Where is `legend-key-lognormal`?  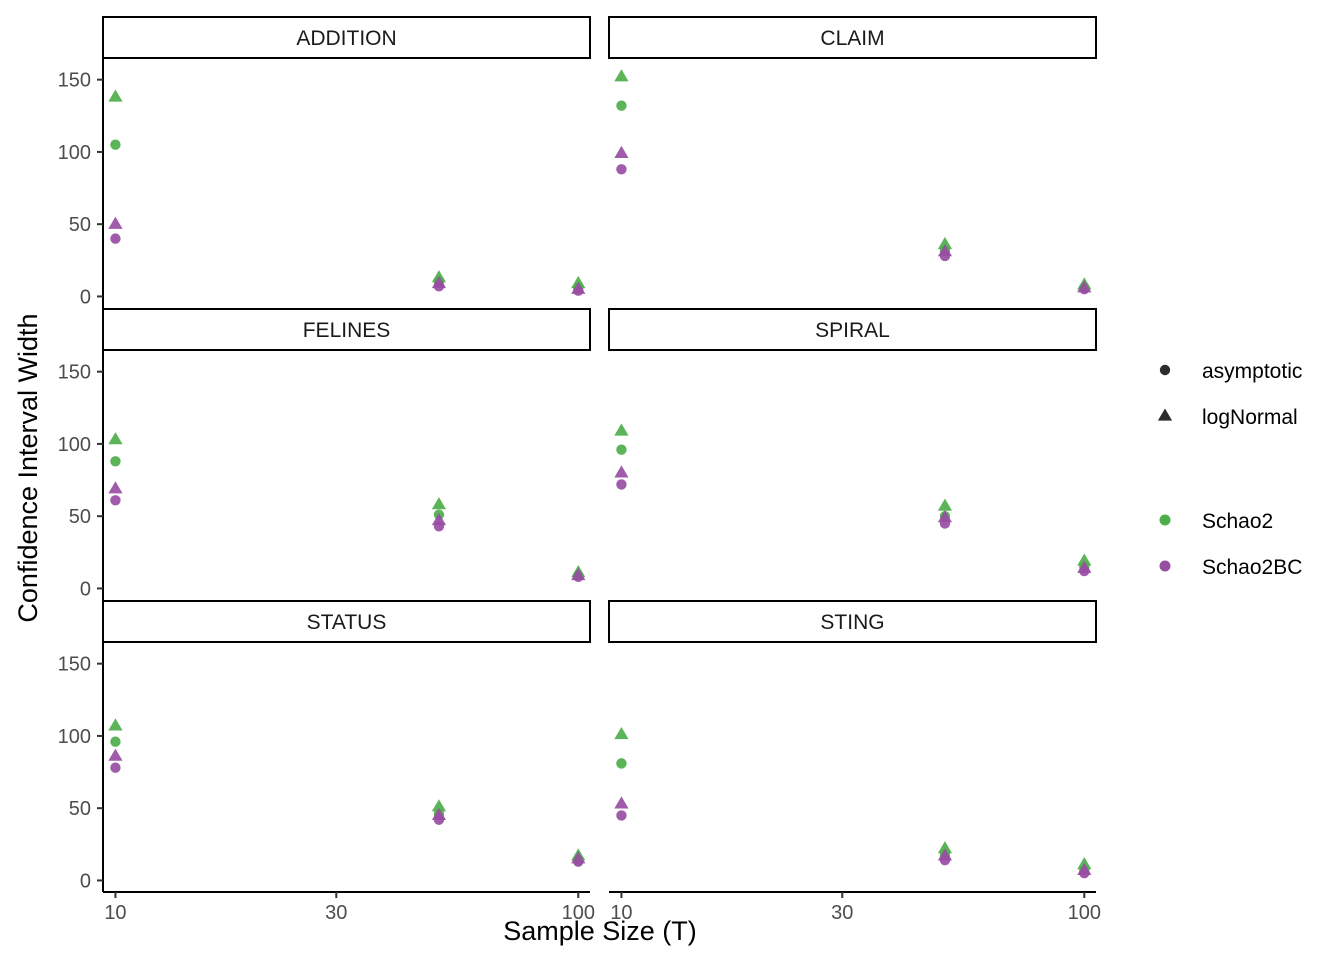 legend-key-lognormal is located at coordinates (1165, 414).